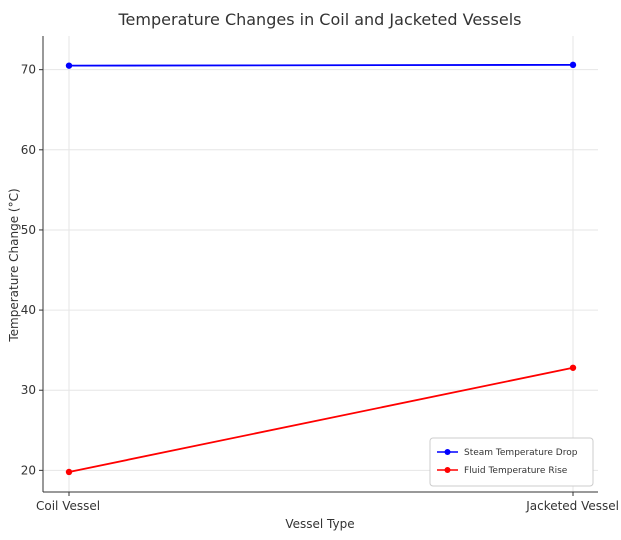  Describe the element at coordinates (28, 150) in the screenshot. I see `y-tick-label: 60` at that location.